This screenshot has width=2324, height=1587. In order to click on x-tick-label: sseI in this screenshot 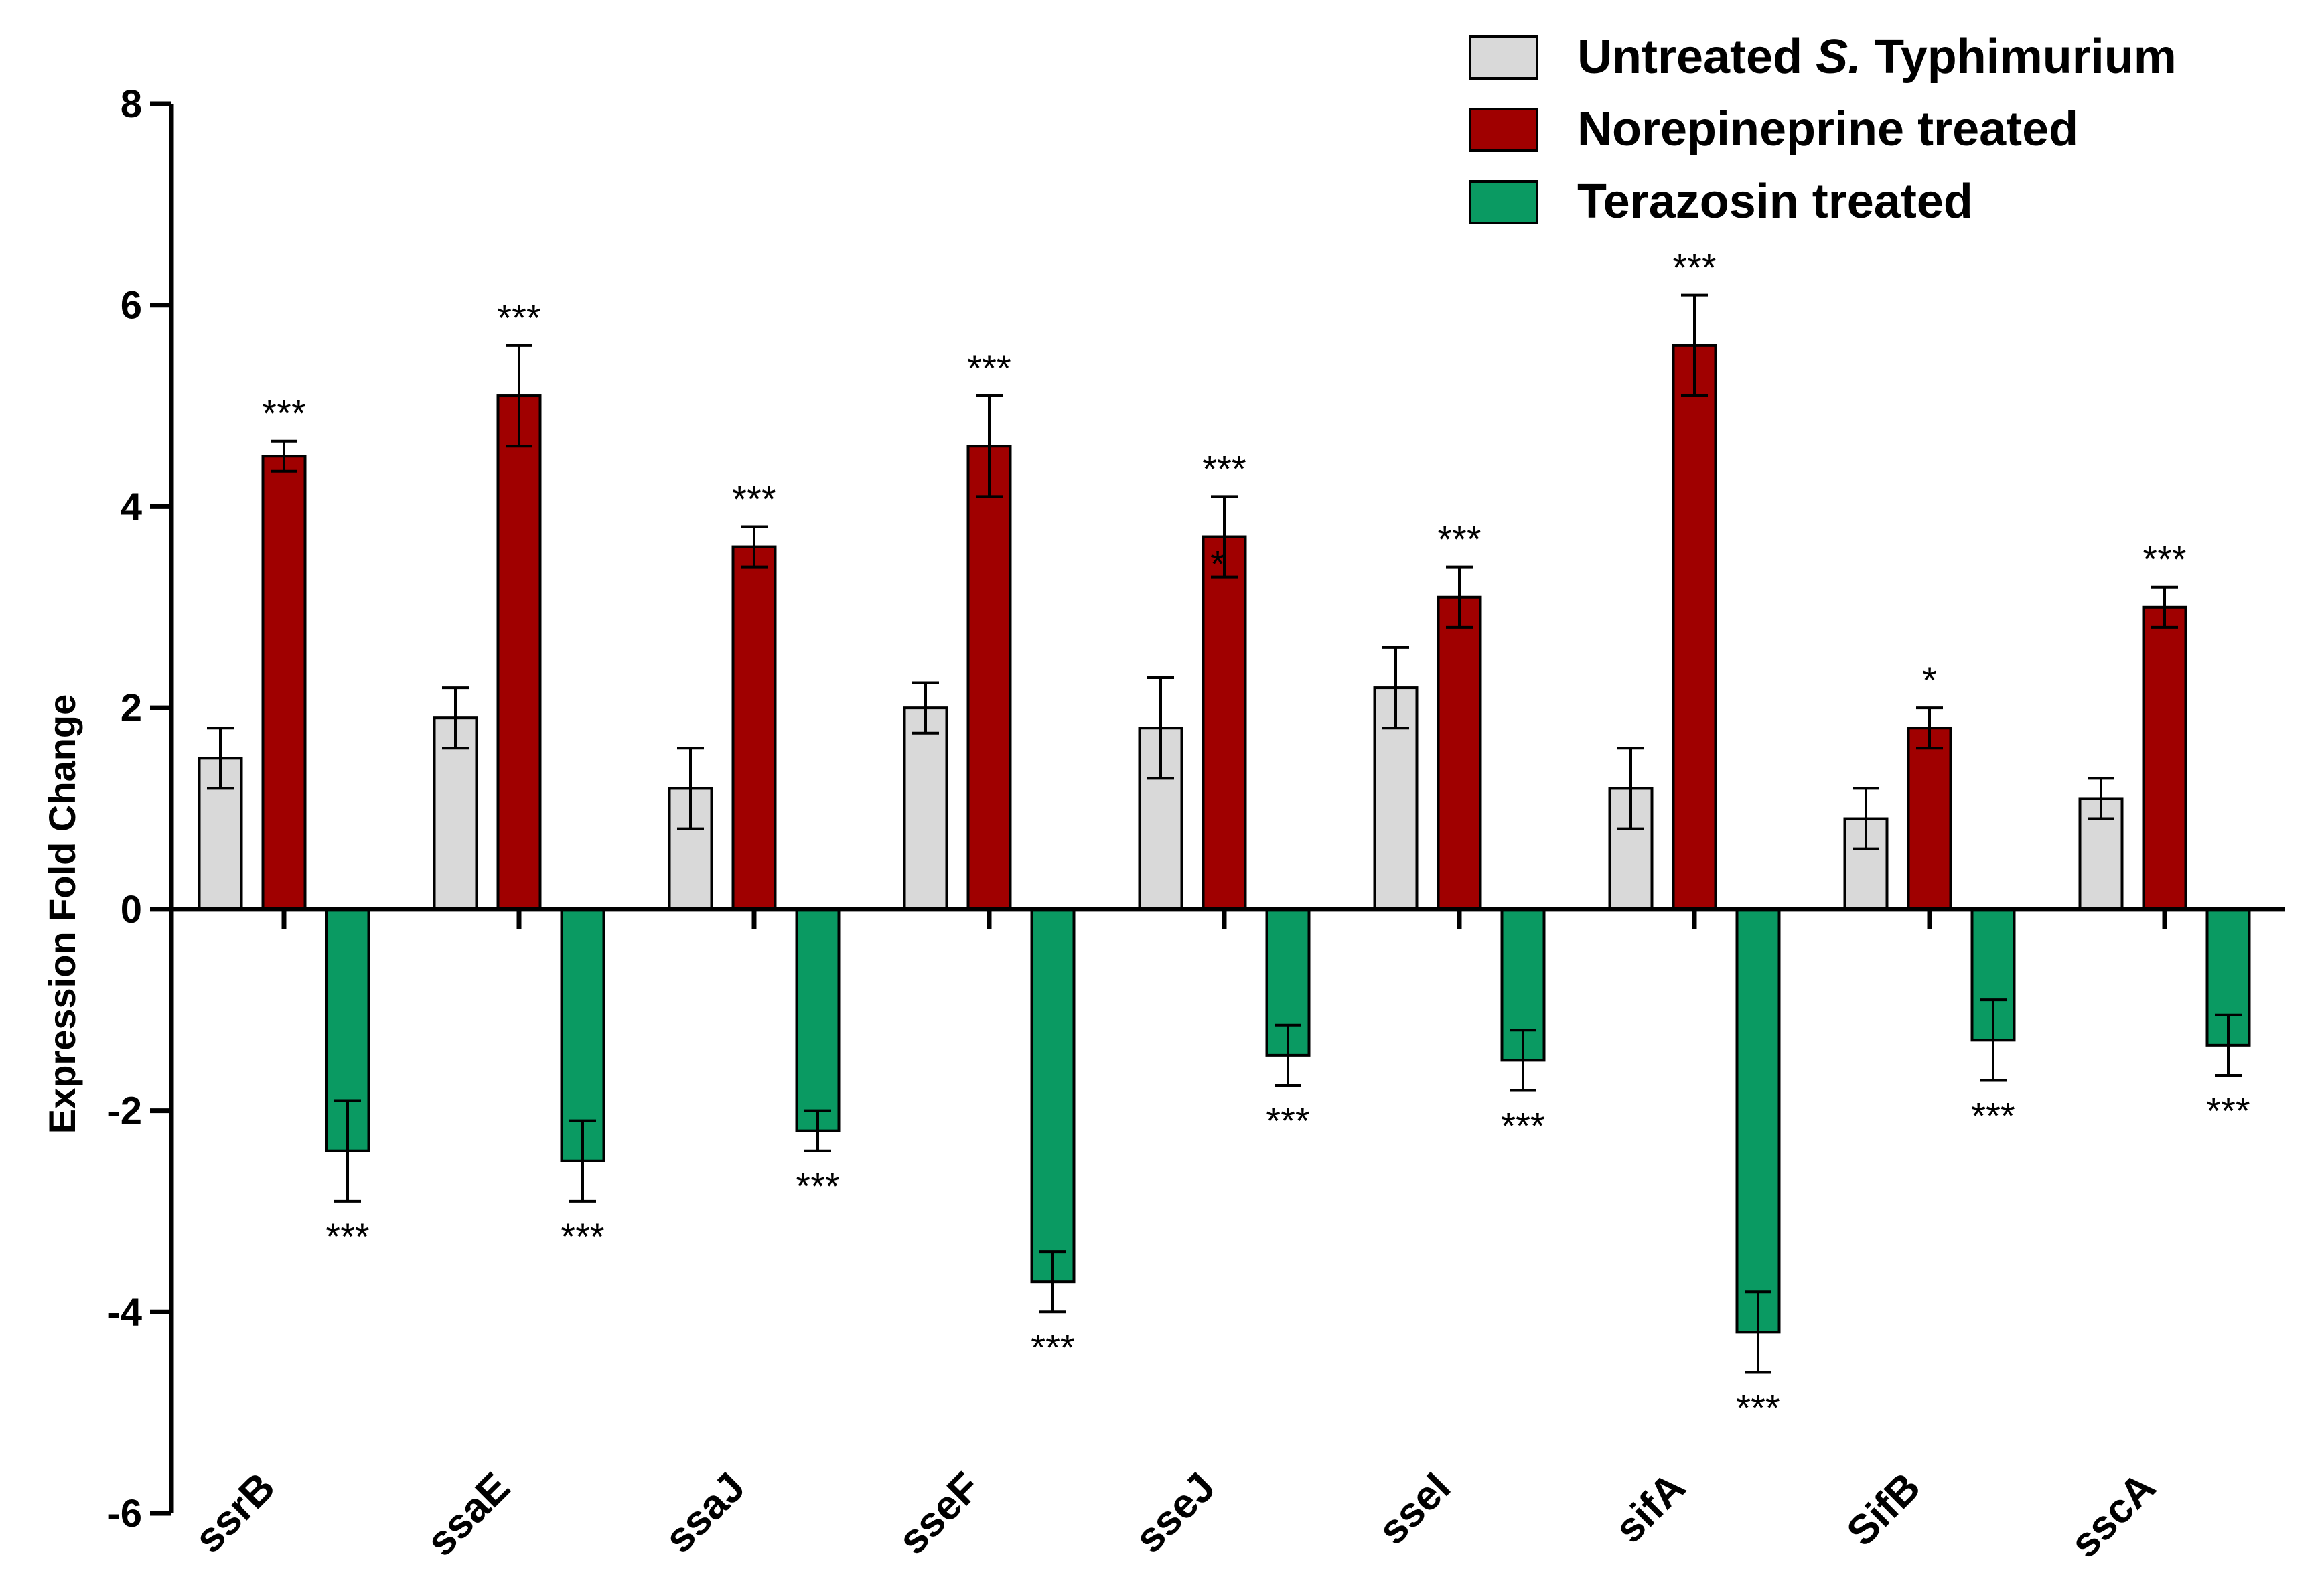, I will do `click(1414, 1509)`.